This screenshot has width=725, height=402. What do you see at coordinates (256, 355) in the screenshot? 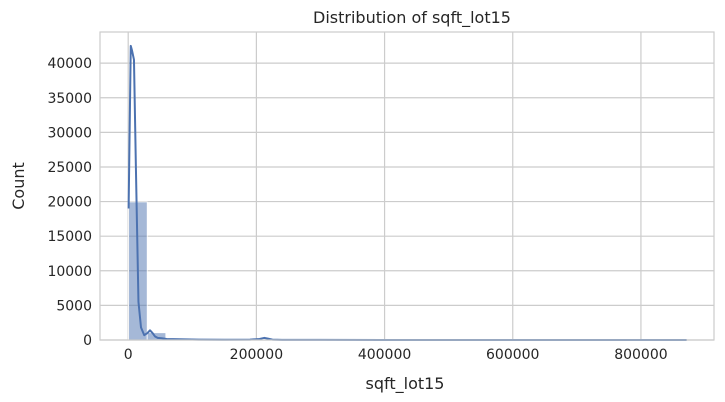
I see `x-tick-label: 200000` at bounding box center [256, 355].